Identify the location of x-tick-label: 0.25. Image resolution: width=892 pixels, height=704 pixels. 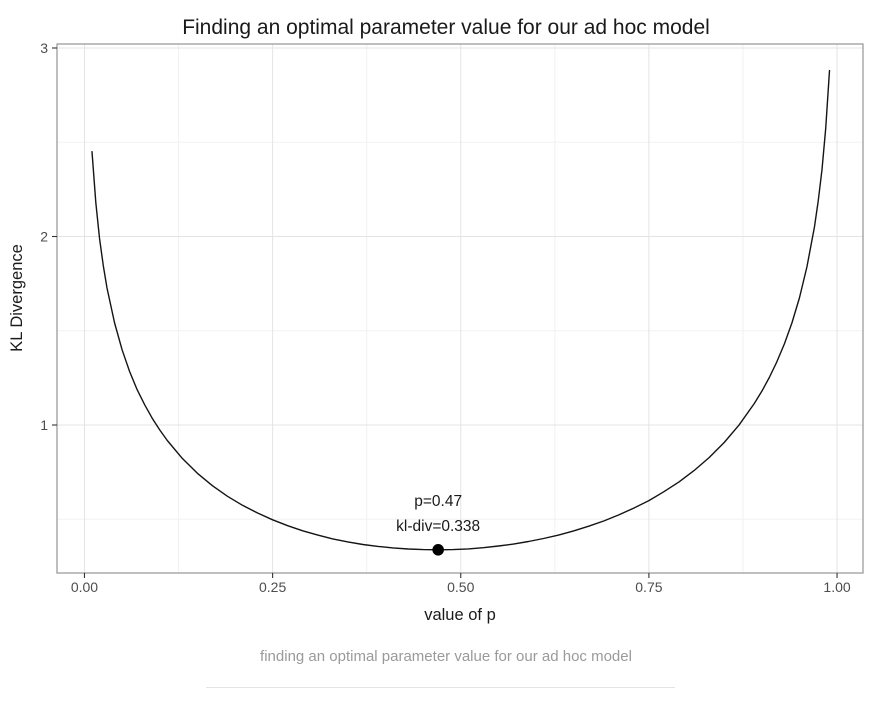
(272, 587).